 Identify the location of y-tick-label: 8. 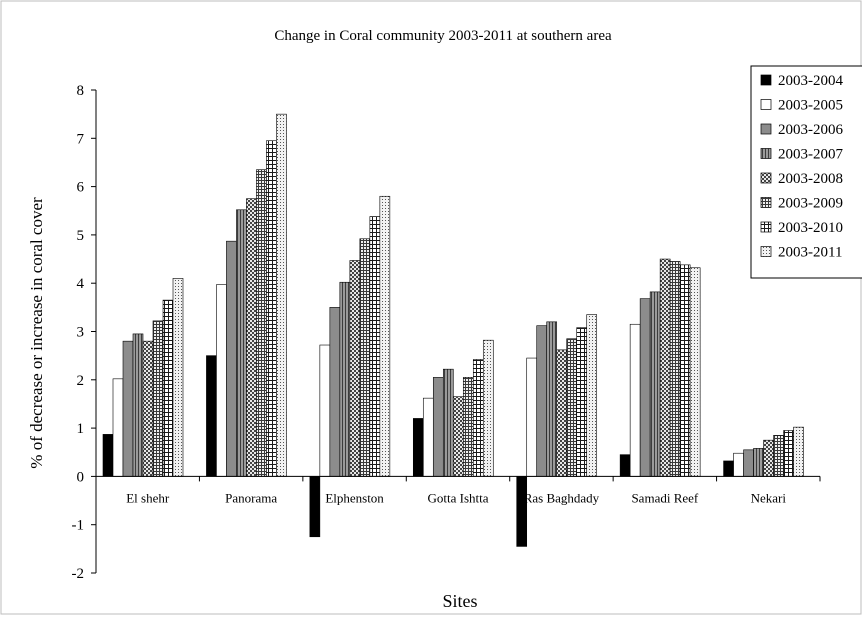
(81, 91).